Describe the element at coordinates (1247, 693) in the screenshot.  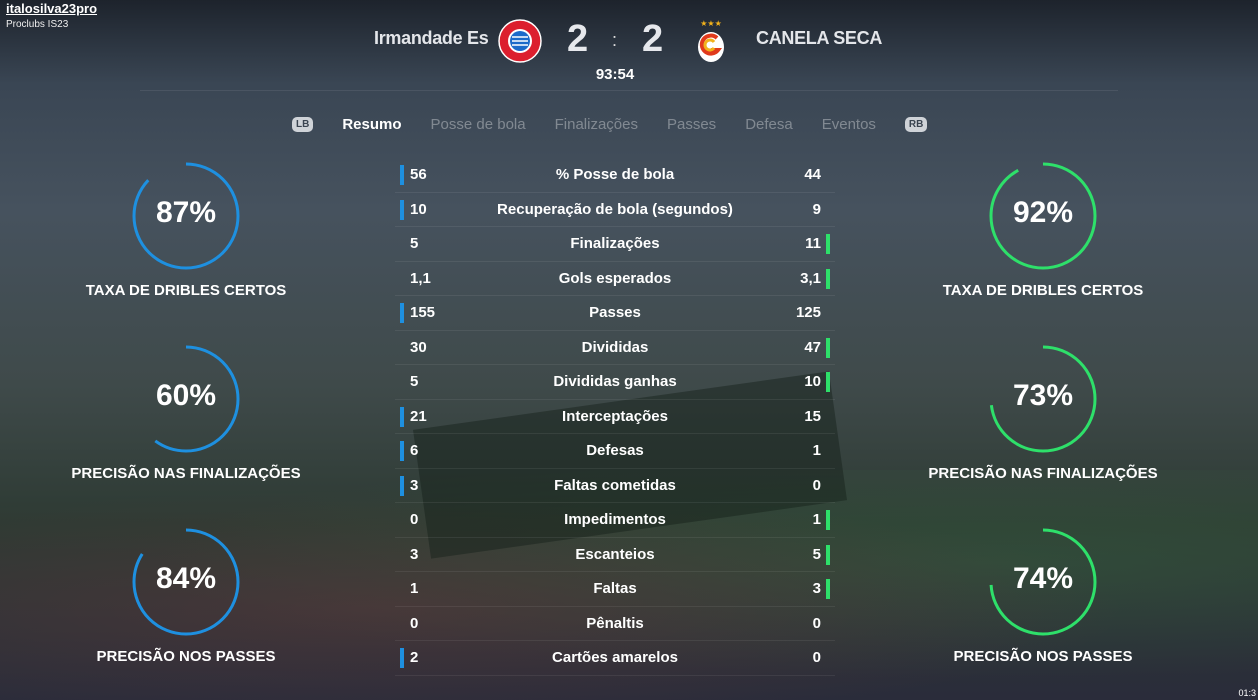
I see `clock: 01:3` at that location.